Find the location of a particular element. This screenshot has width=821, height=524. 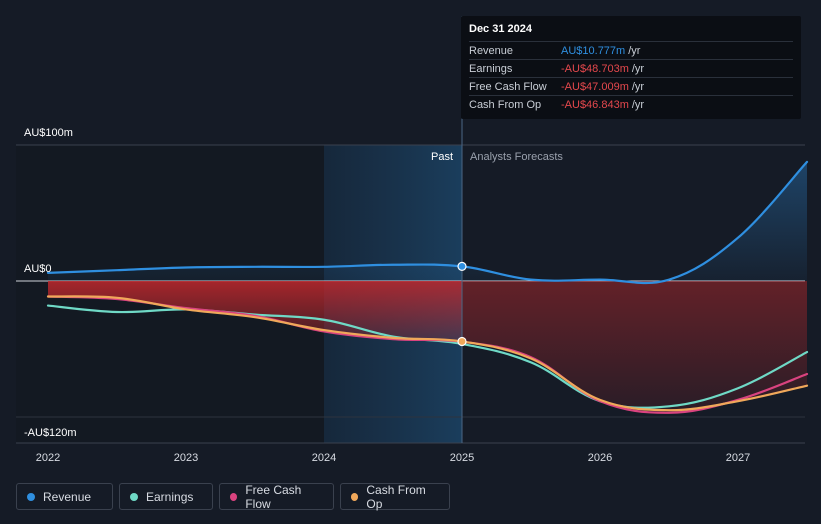

x-tick-label: 2026 is located at coordinates (600, 458).